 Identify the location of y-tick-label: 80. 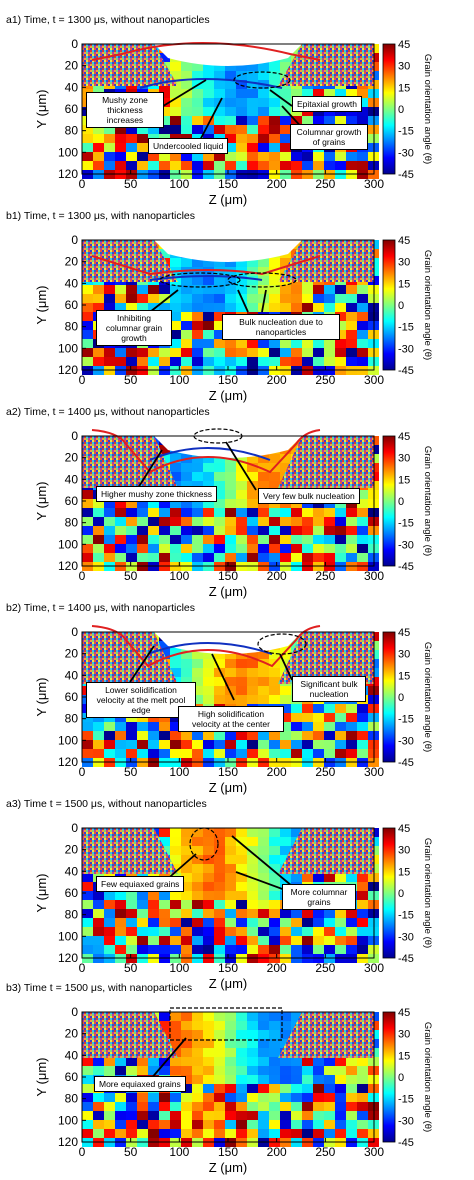
(72, 131).